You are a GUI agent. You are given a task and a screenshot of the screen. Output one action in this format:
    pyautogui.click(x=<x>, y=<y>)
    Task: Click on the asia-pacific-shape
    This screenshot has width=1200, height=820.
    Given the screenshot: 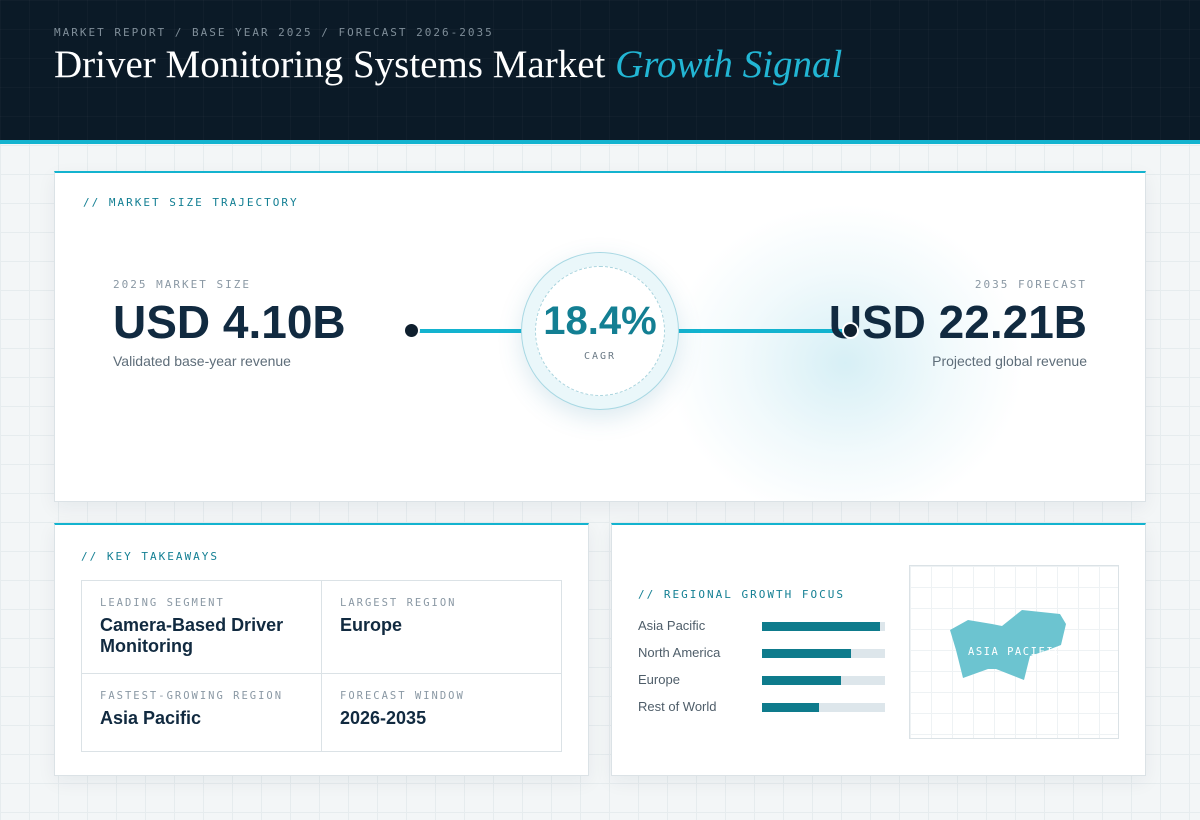 What is the action you would take?
    pyautogui.click(x=1008, y=645)
    